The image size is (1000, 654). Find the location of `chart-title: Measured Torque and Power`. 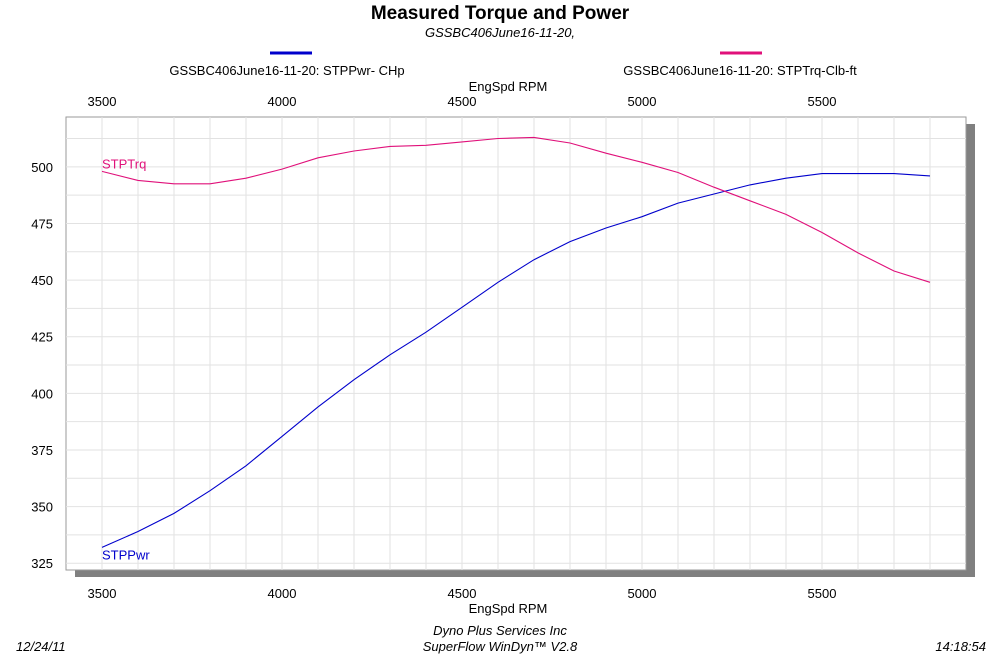

chart-title: Measured Torque and Power is located at coordinates (500, 13).